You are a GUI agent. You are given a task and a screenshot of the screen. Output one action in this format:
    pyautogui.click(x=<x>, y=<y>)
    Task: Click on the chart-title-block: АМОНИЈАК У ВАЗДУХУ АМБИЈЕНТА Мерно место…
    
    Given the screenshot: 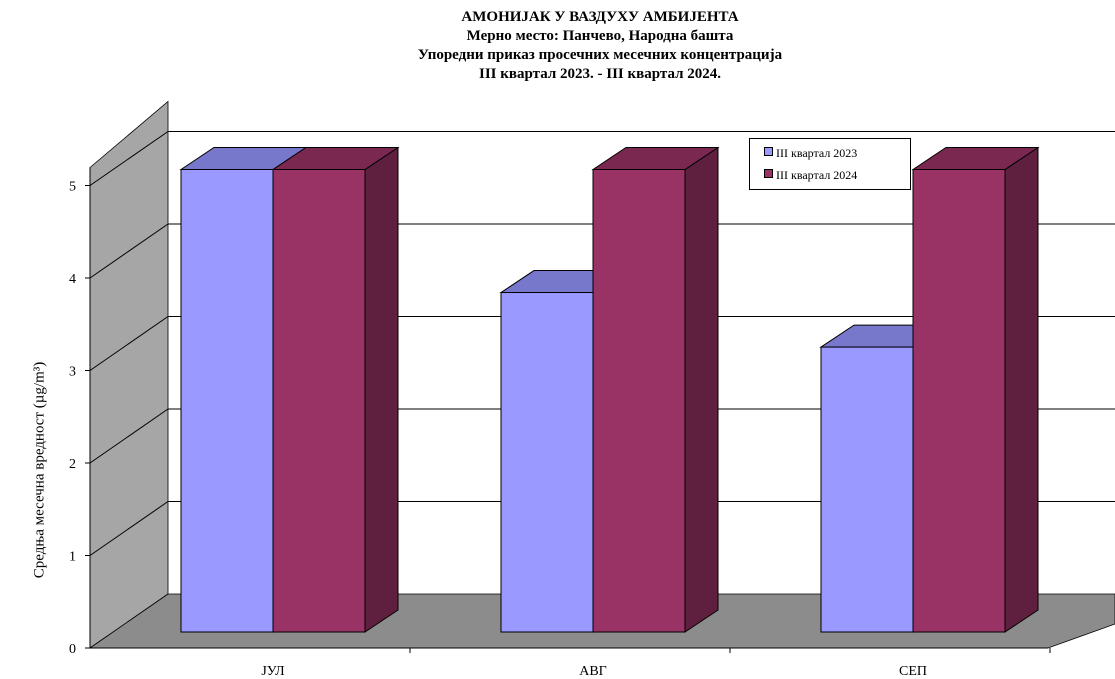 What is the action you would take?
    pyautogui.click(x=557, y=46)
    